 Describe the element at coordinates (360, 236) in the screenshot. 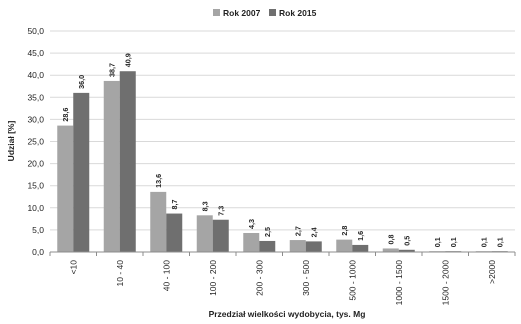

I see `data-label: 1,6` at that location.